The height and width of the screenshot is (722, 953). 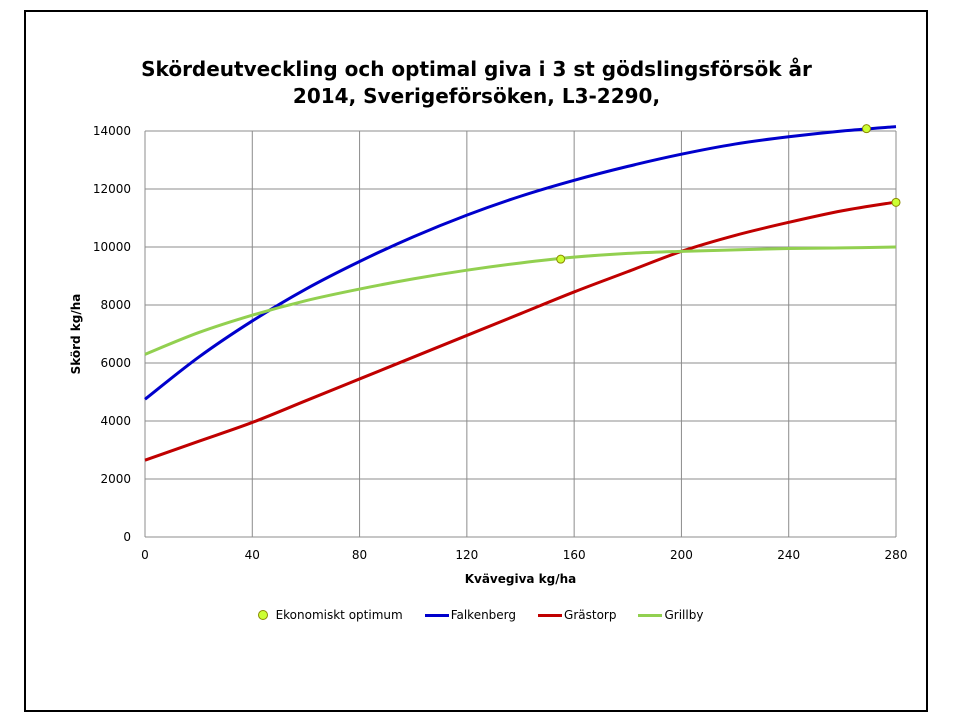 What do you see at coordinates (896, 555) in the screenshot?
I see `x-tick-label: 280` at bounding box center [896, 555].